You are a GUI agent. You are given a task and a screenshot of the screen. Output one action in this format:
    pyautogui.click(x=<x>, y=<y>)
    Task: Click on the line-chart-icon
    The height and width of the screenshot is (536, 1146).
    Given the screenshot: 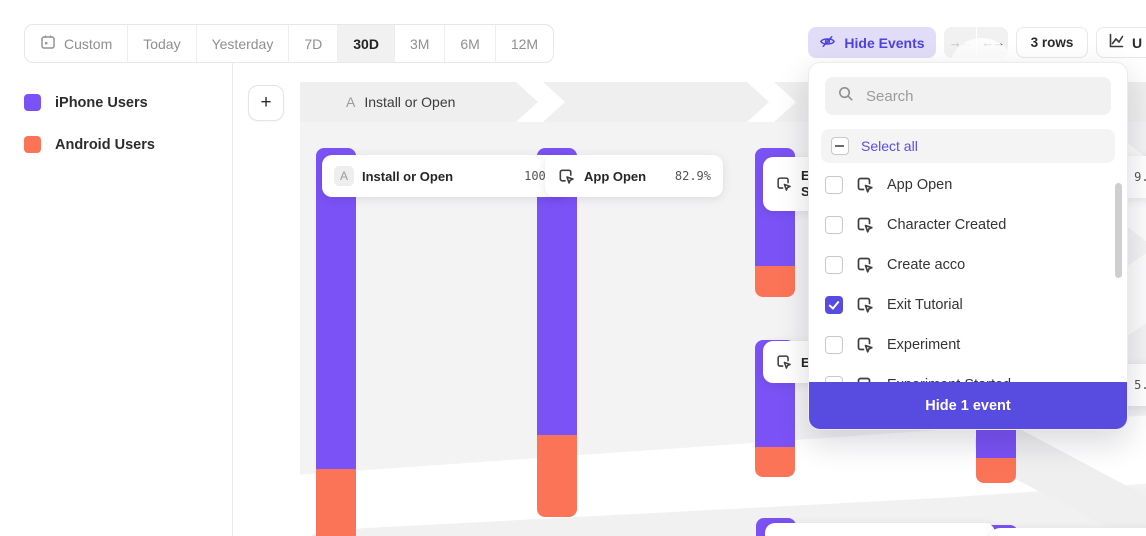 What is the action you would take?
    pyautogui.click(x=1116, y=42)
    